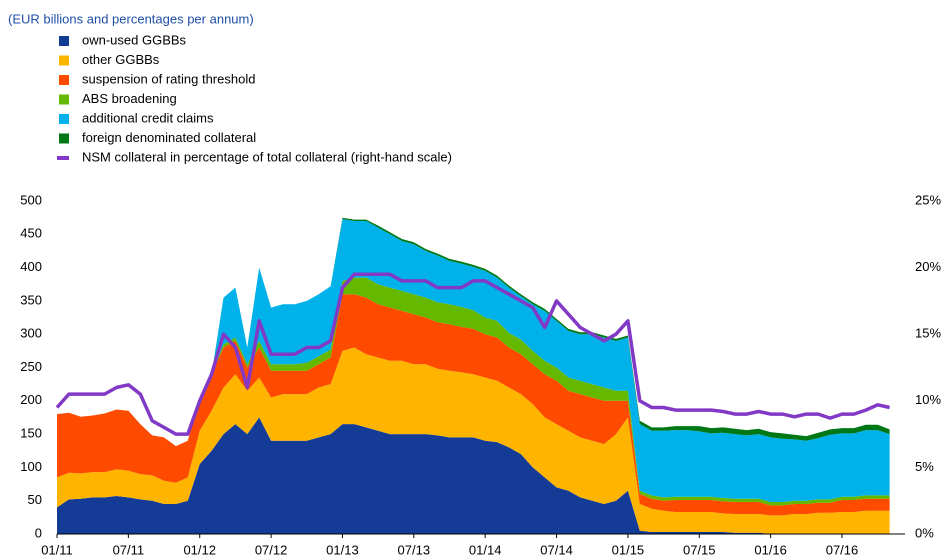 This screenshot has height=560, width=947. I want to click on y-tick-label: 300, so click(31, 333).